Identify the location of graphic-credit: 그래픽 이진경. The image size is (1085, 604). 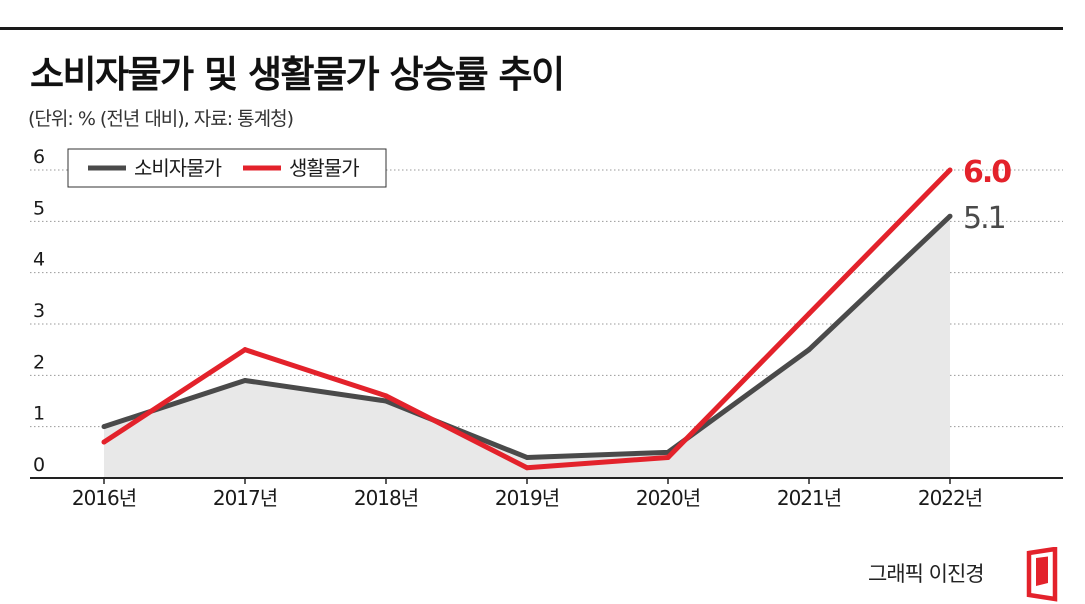
(926, 574).